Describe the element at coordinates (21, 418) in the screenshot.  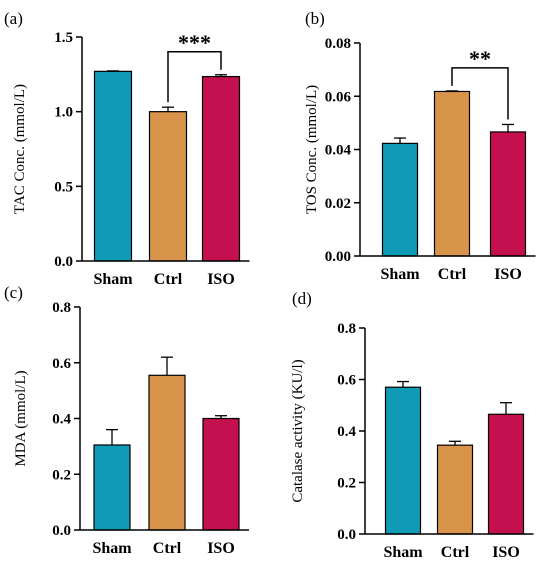
I see `y-axis-title: MDA (mmol/L)` at that location.